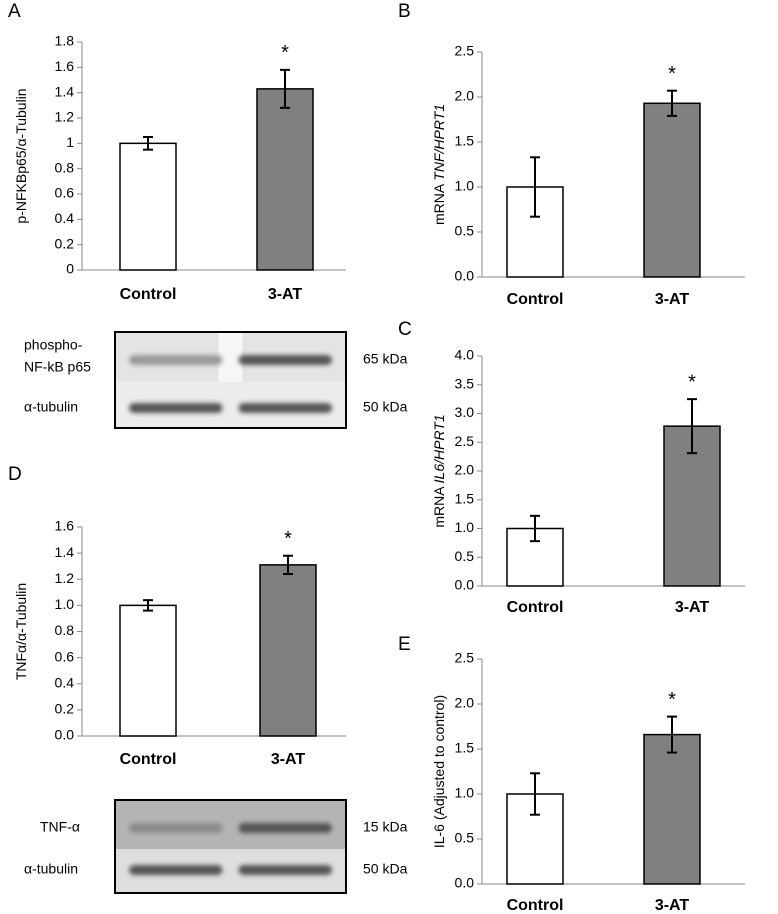  I want to click on y-label-text: TNFα/α-Tubulin, so click(21, 631).